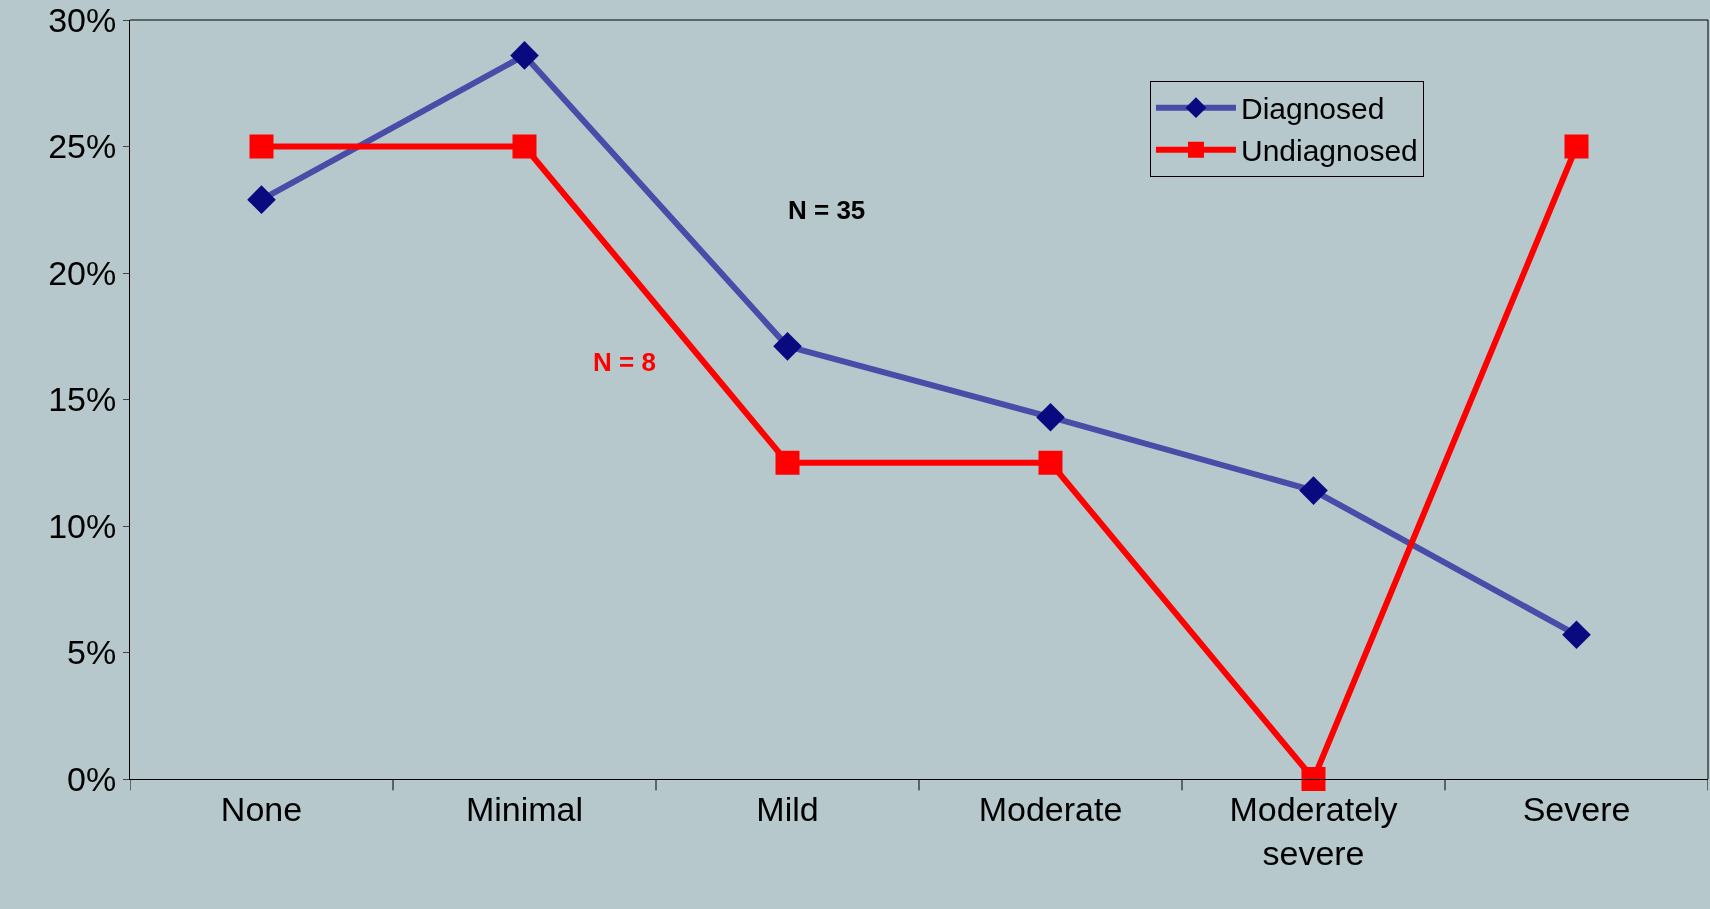 The width and height of the screenshot is (1710, 909). Describe the element at coordinates (524, 808) in the screenshot. I see `x-tick-label: Minimal` at that location.